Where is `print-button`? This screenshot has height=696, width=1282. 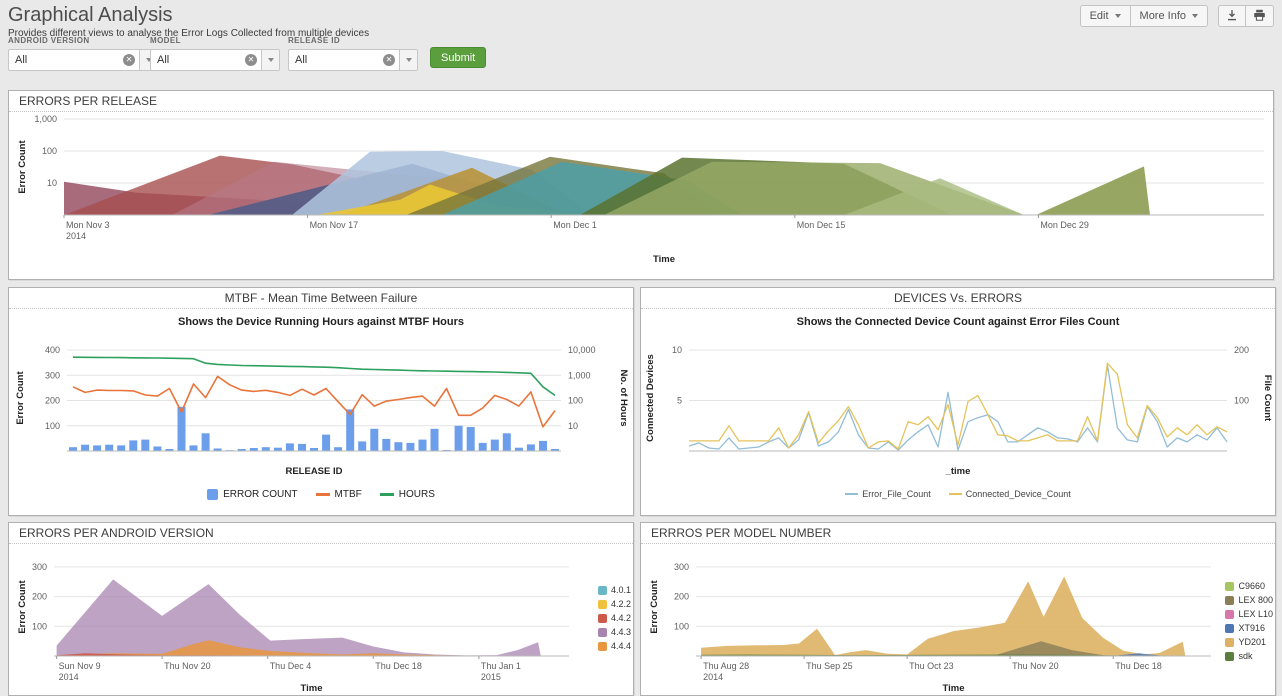 print-button is located at coordinates (1259, 16).